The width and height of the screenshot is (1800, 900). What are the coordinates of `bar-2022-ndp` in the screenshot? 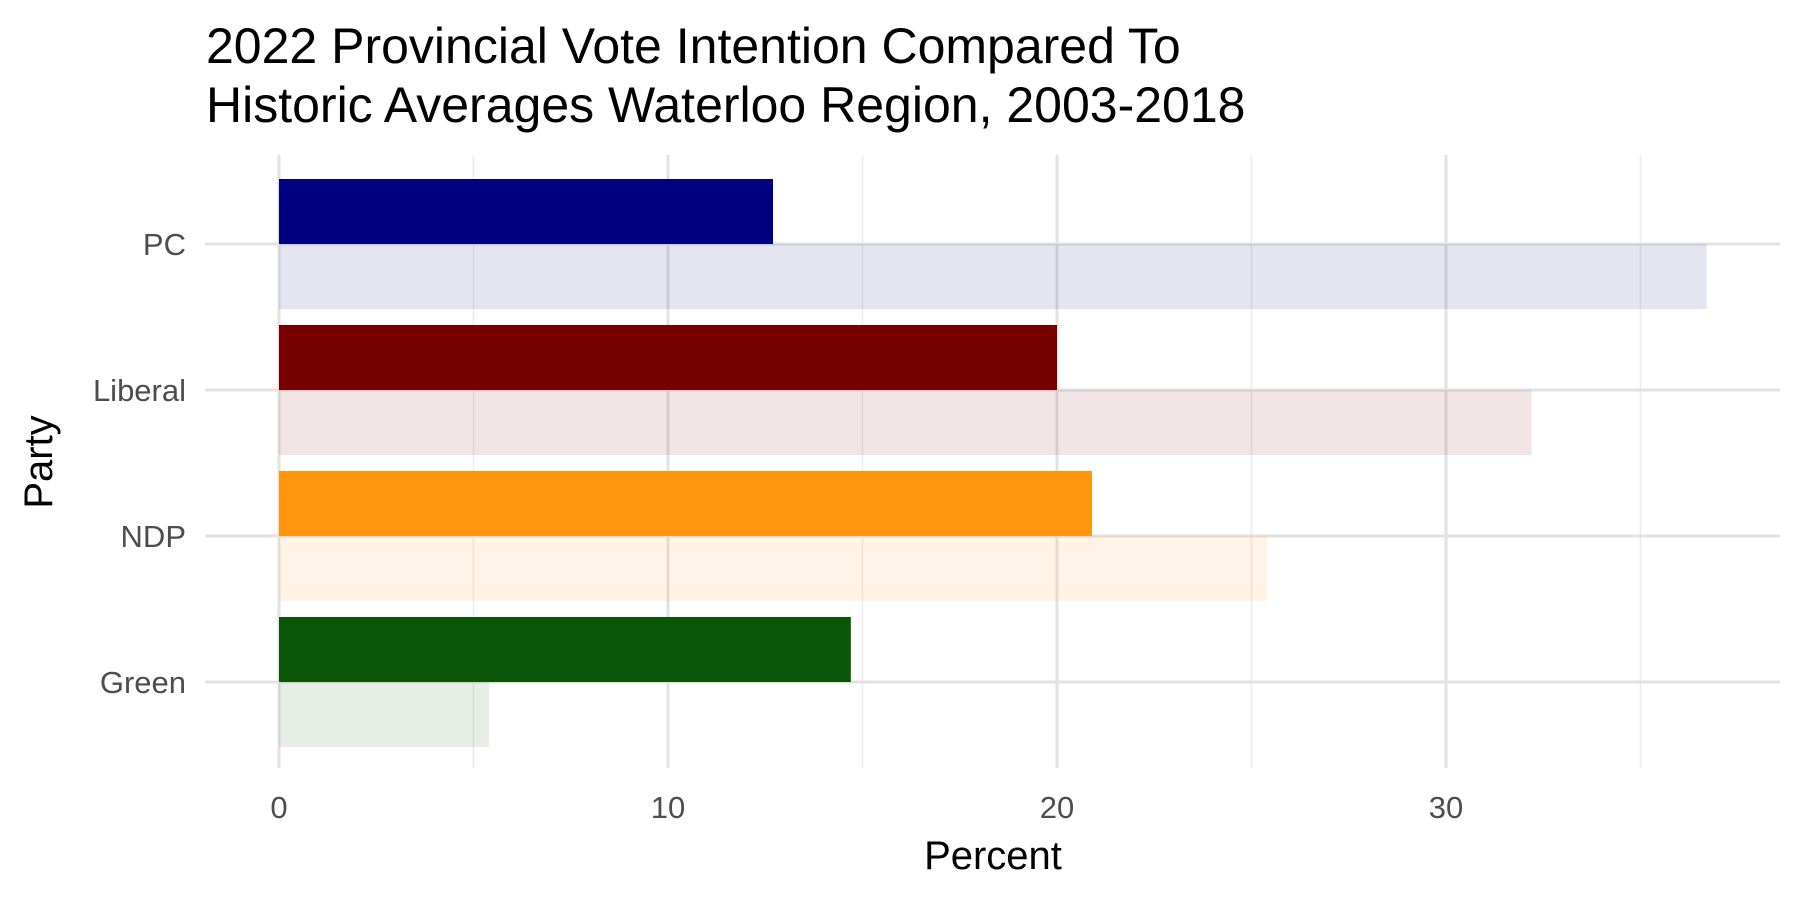 It's located at (686, 503).